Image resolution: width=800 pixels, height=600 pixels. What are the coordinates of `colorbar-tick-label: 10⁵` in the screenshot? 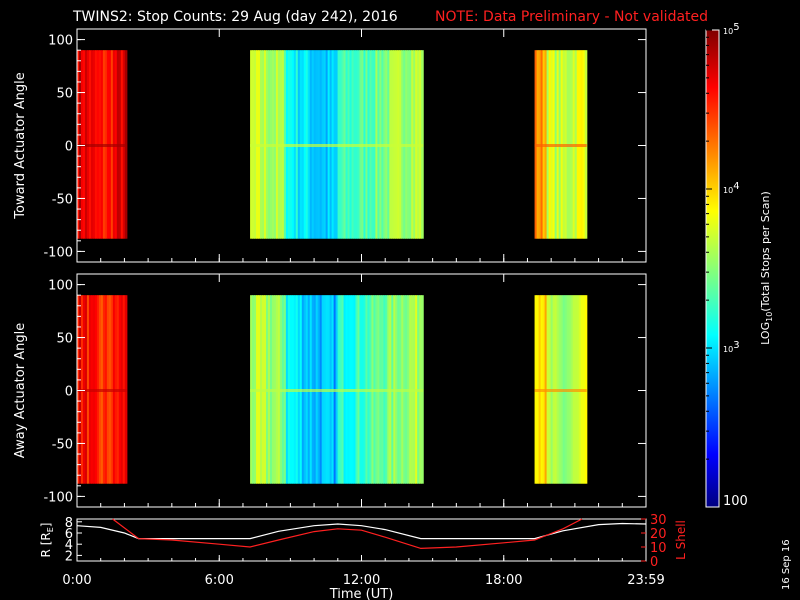 It's located at (731, 29).